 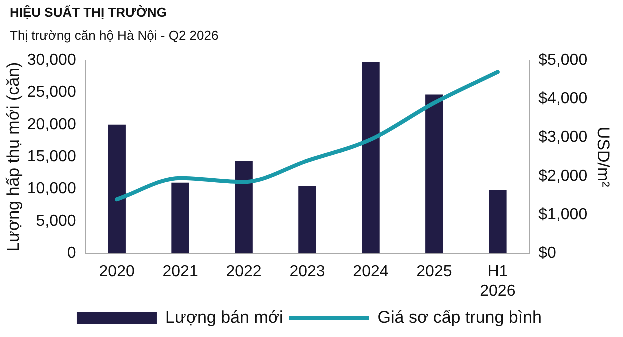 I want to click on chart-title: HIỆU SUẤT THỊ TRƯỜNG, so click(x=88, y=12).